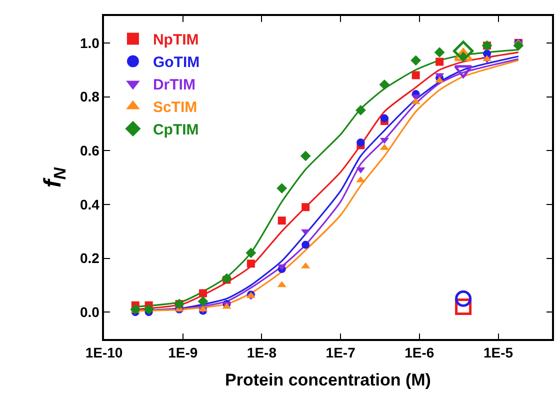  I want to click on x-tick-label: 1E-5, so click(498, 352).